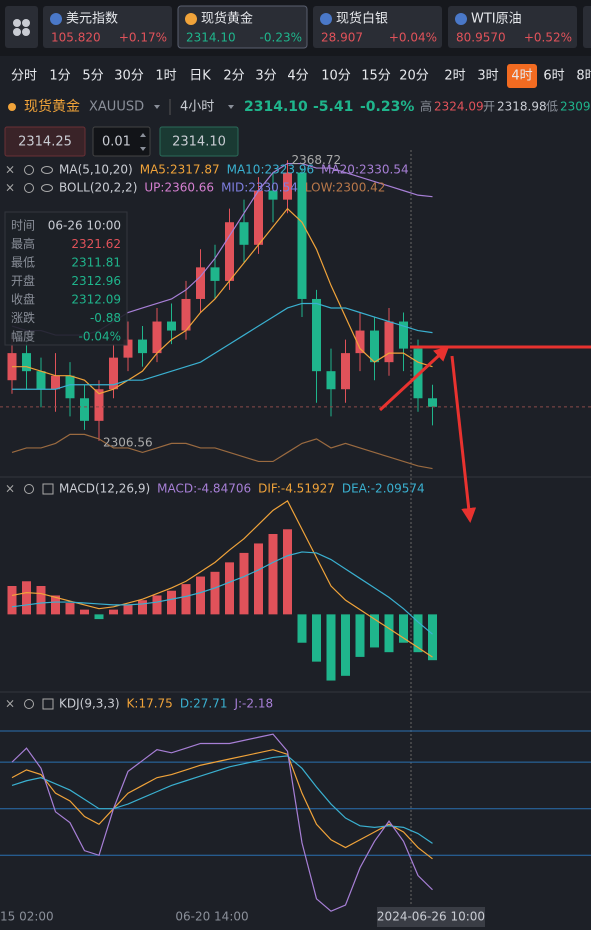  I want to click on quantity-input, so click(121, 141).